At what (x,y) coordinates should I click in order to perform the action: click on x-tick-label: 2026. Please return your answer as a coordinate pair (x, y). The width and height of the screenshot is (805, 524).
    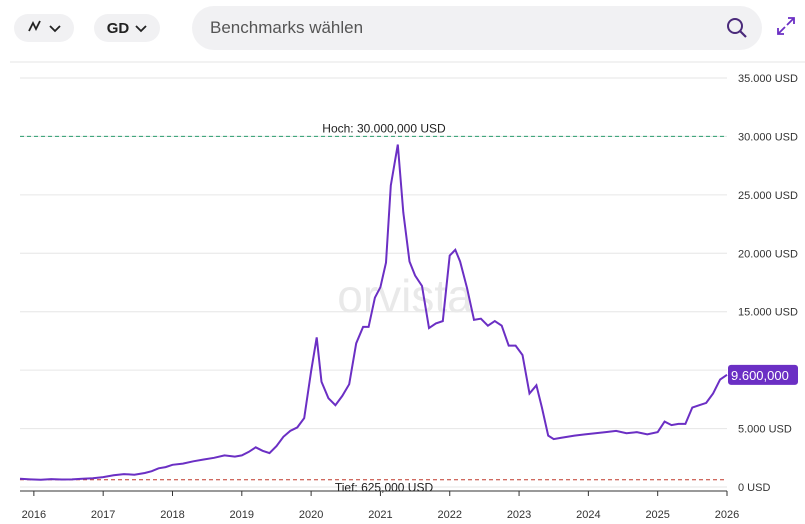
    Looking at the image, I should click on (727, 515).